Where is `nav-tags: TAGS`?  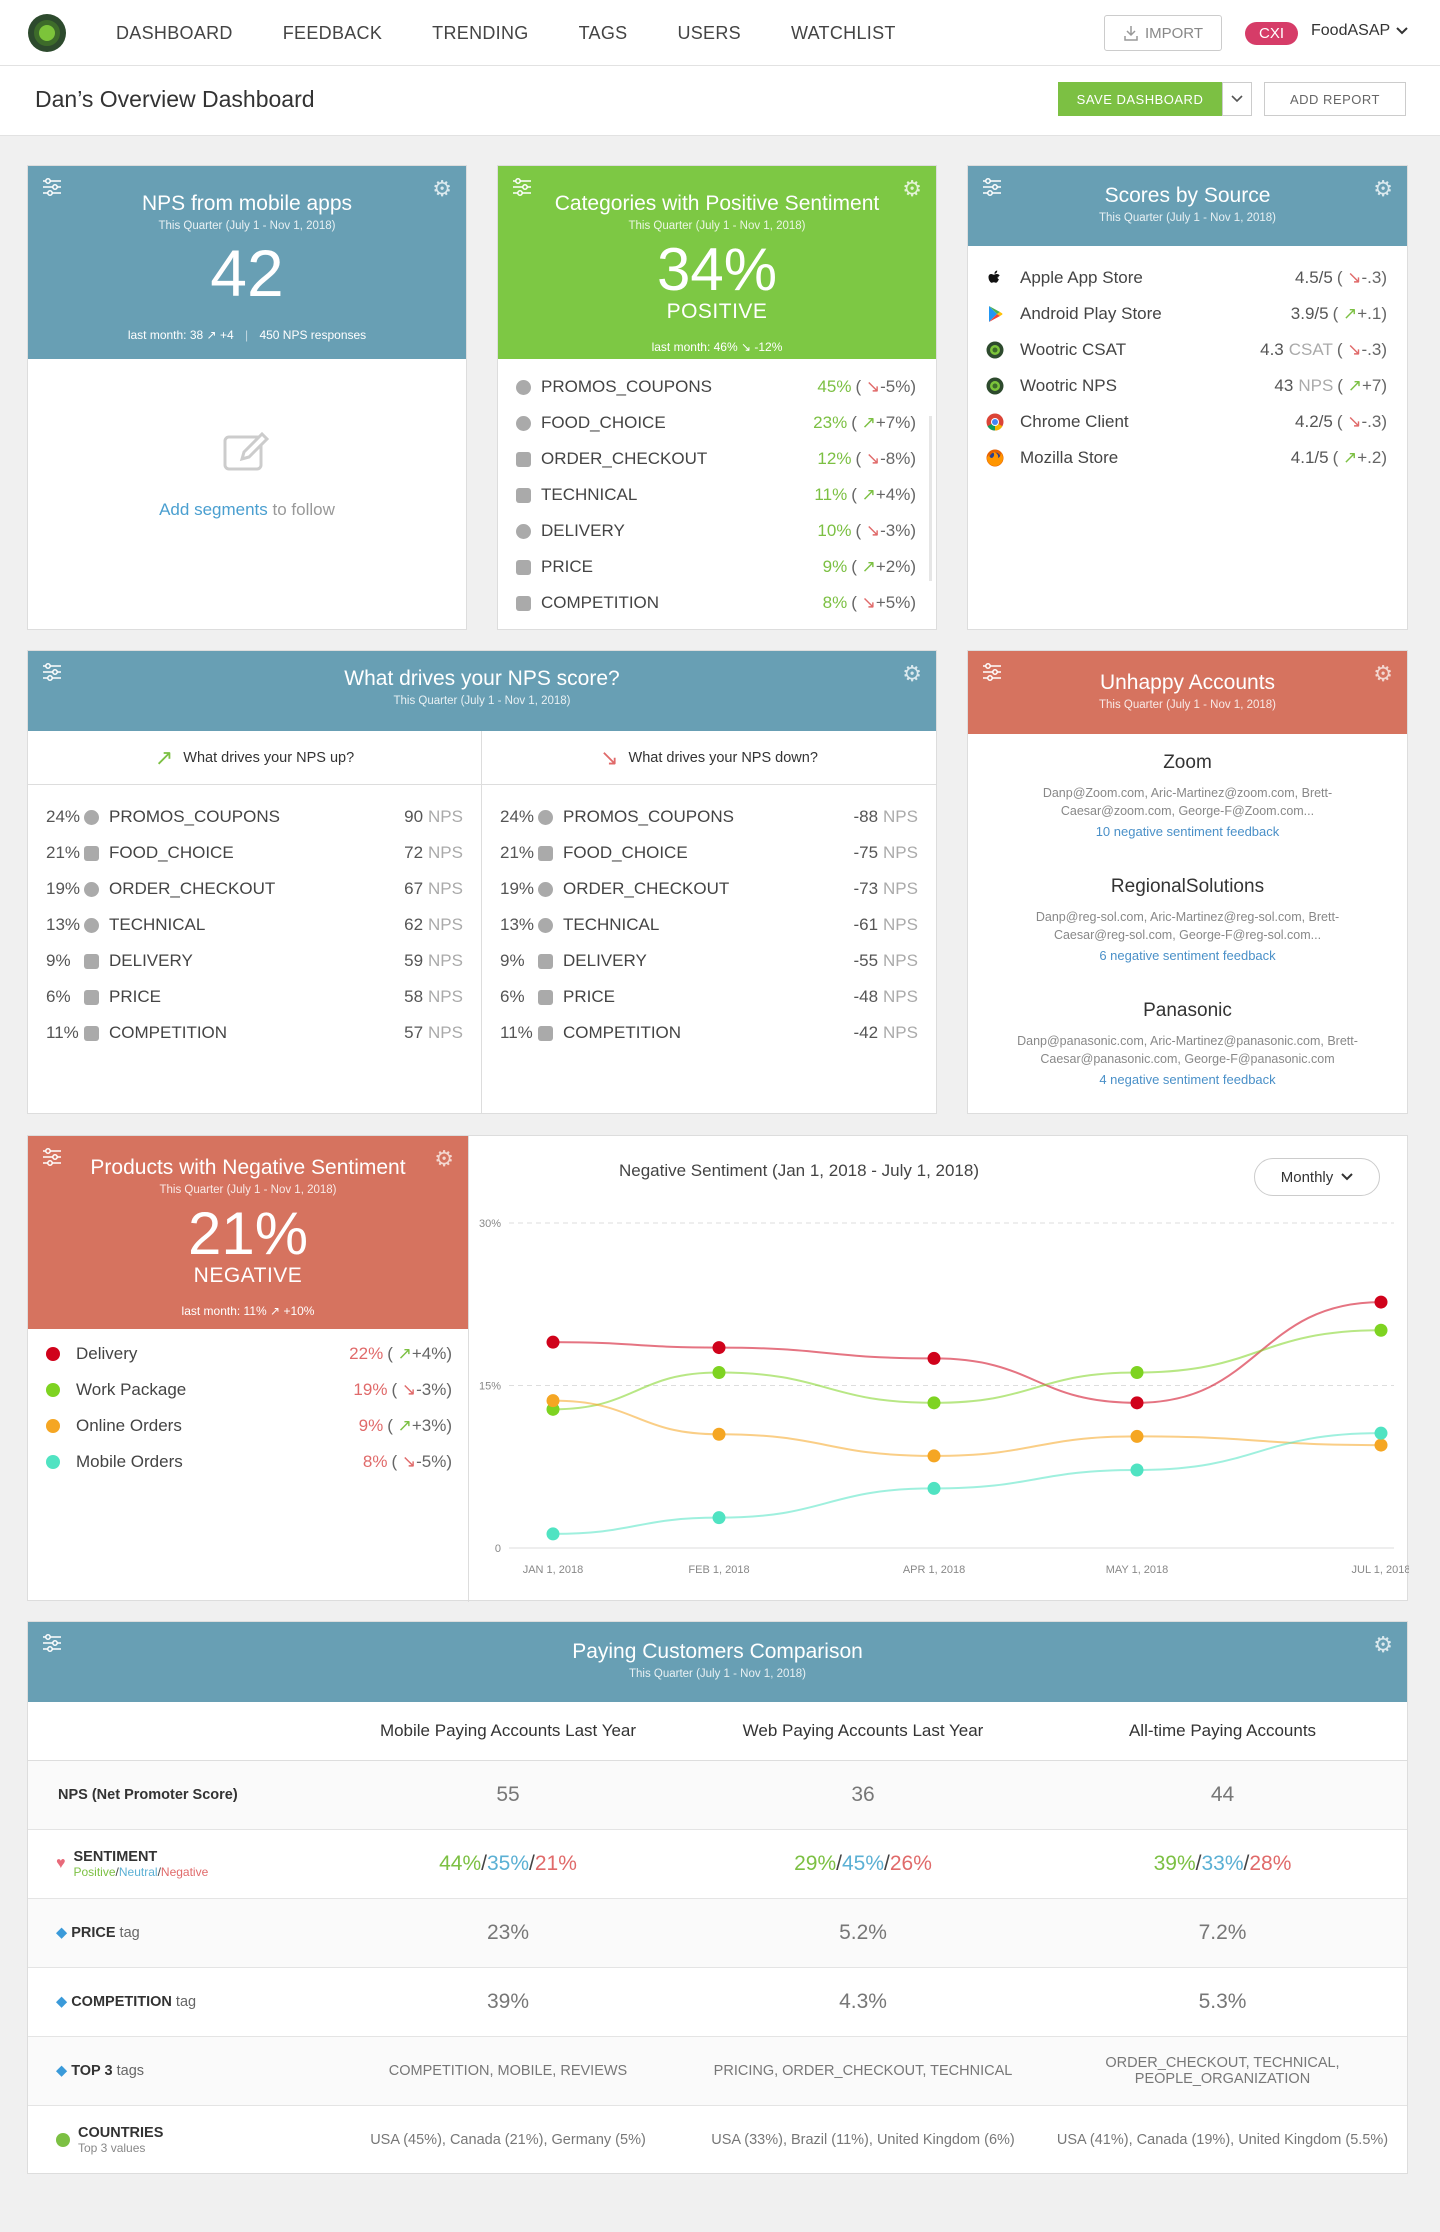
nav-tags: TAGS is located at coordinates (603, 32).